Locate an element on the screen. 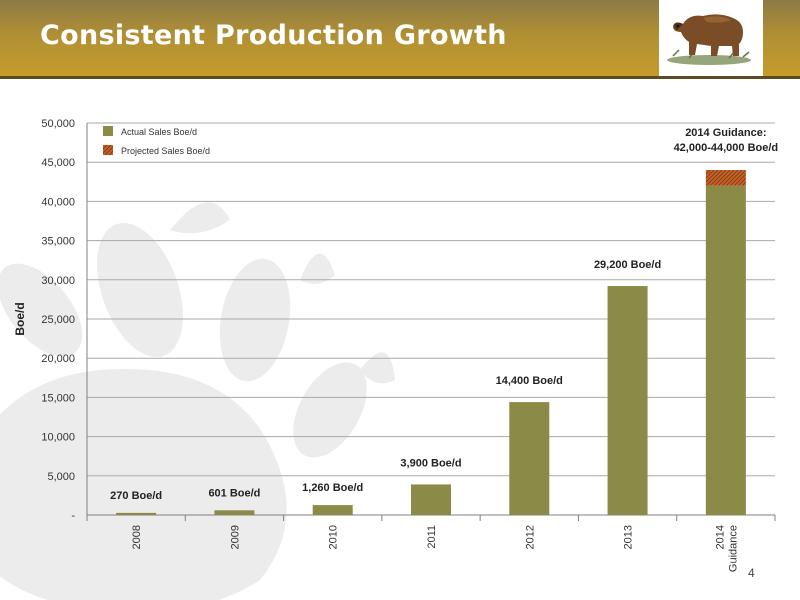 The height and width of the screenshot is (600, 800). y-tick-label: - is located at coordinates (73, 516).